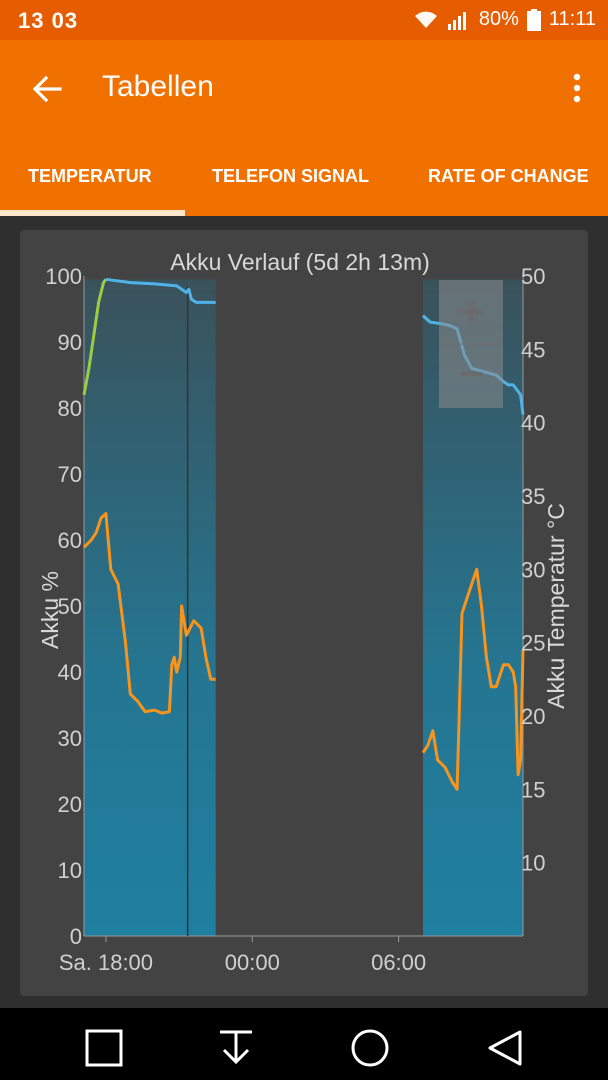 The height and width of the screenshot is (1080, 608). Describe the element at coordinates (90, 176) in the screenshot. I see `tab-temperatur: TEMPERATUR` at that location.